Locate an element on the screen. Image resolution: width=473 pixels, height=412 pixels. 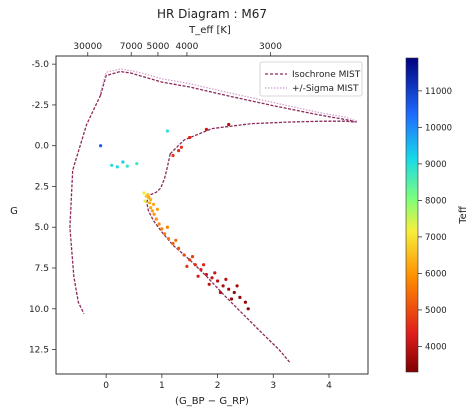
top-tick-label: 4000 is located at coordinates (186, 47).